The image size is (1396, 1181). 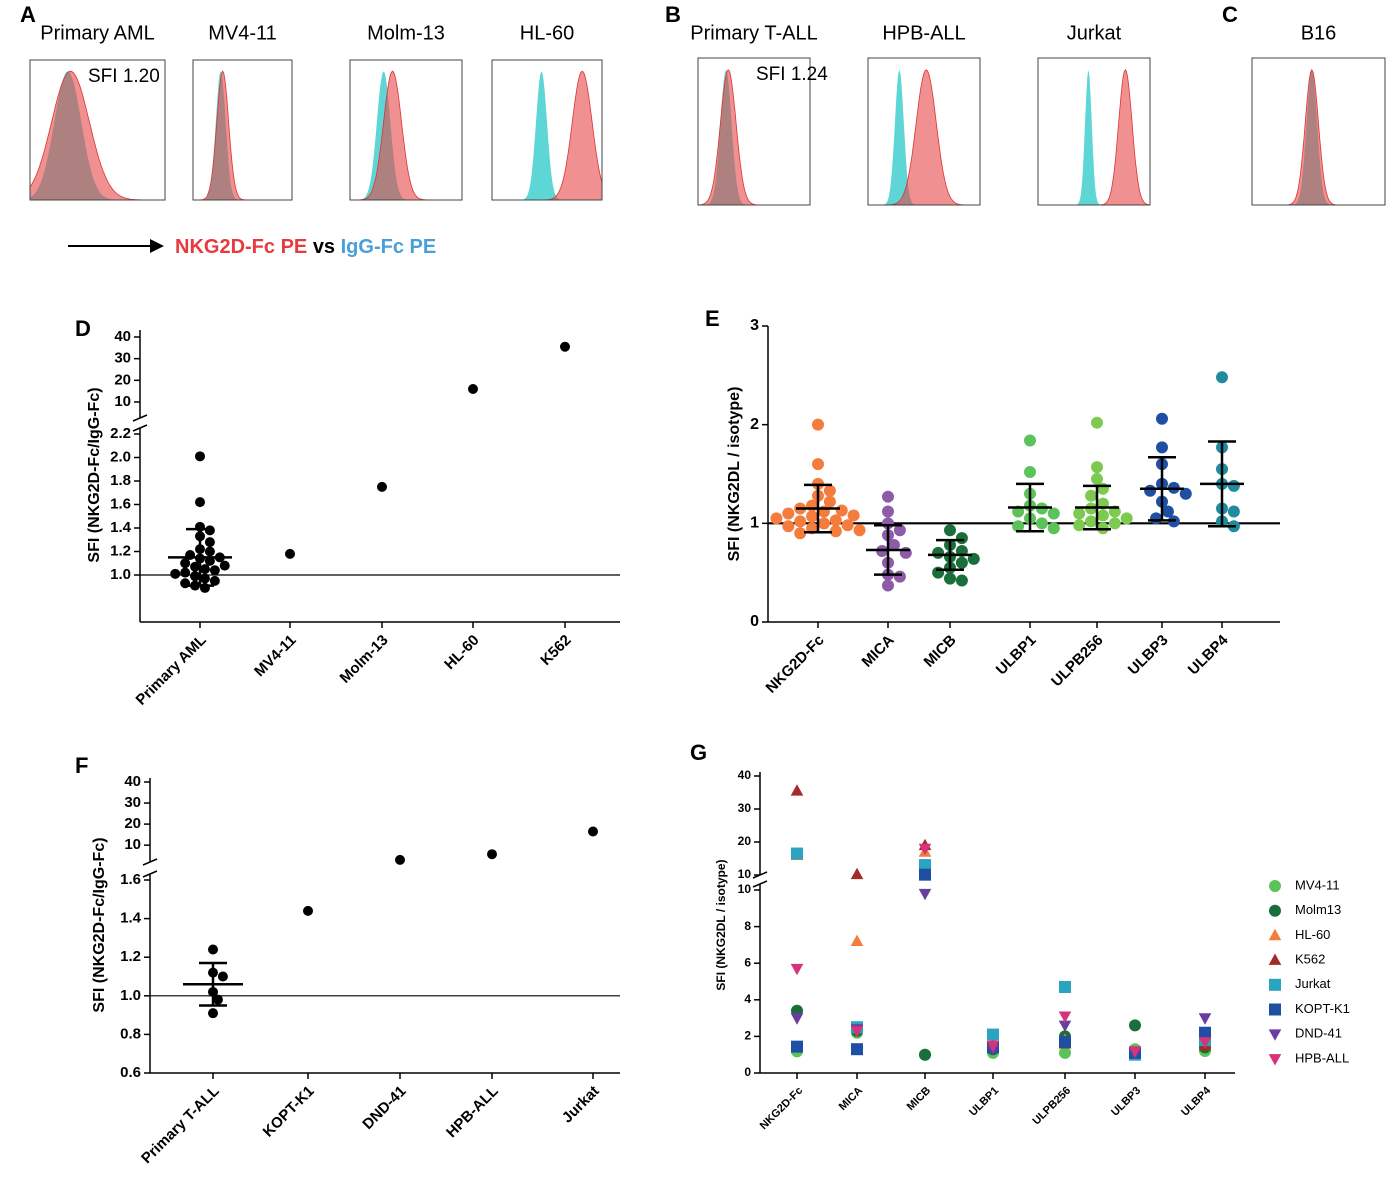 What do you see at coordinates (923, 33) in the screenshot?
I see `panel-title: HPB-ALL` at bounding box center [923, 33].